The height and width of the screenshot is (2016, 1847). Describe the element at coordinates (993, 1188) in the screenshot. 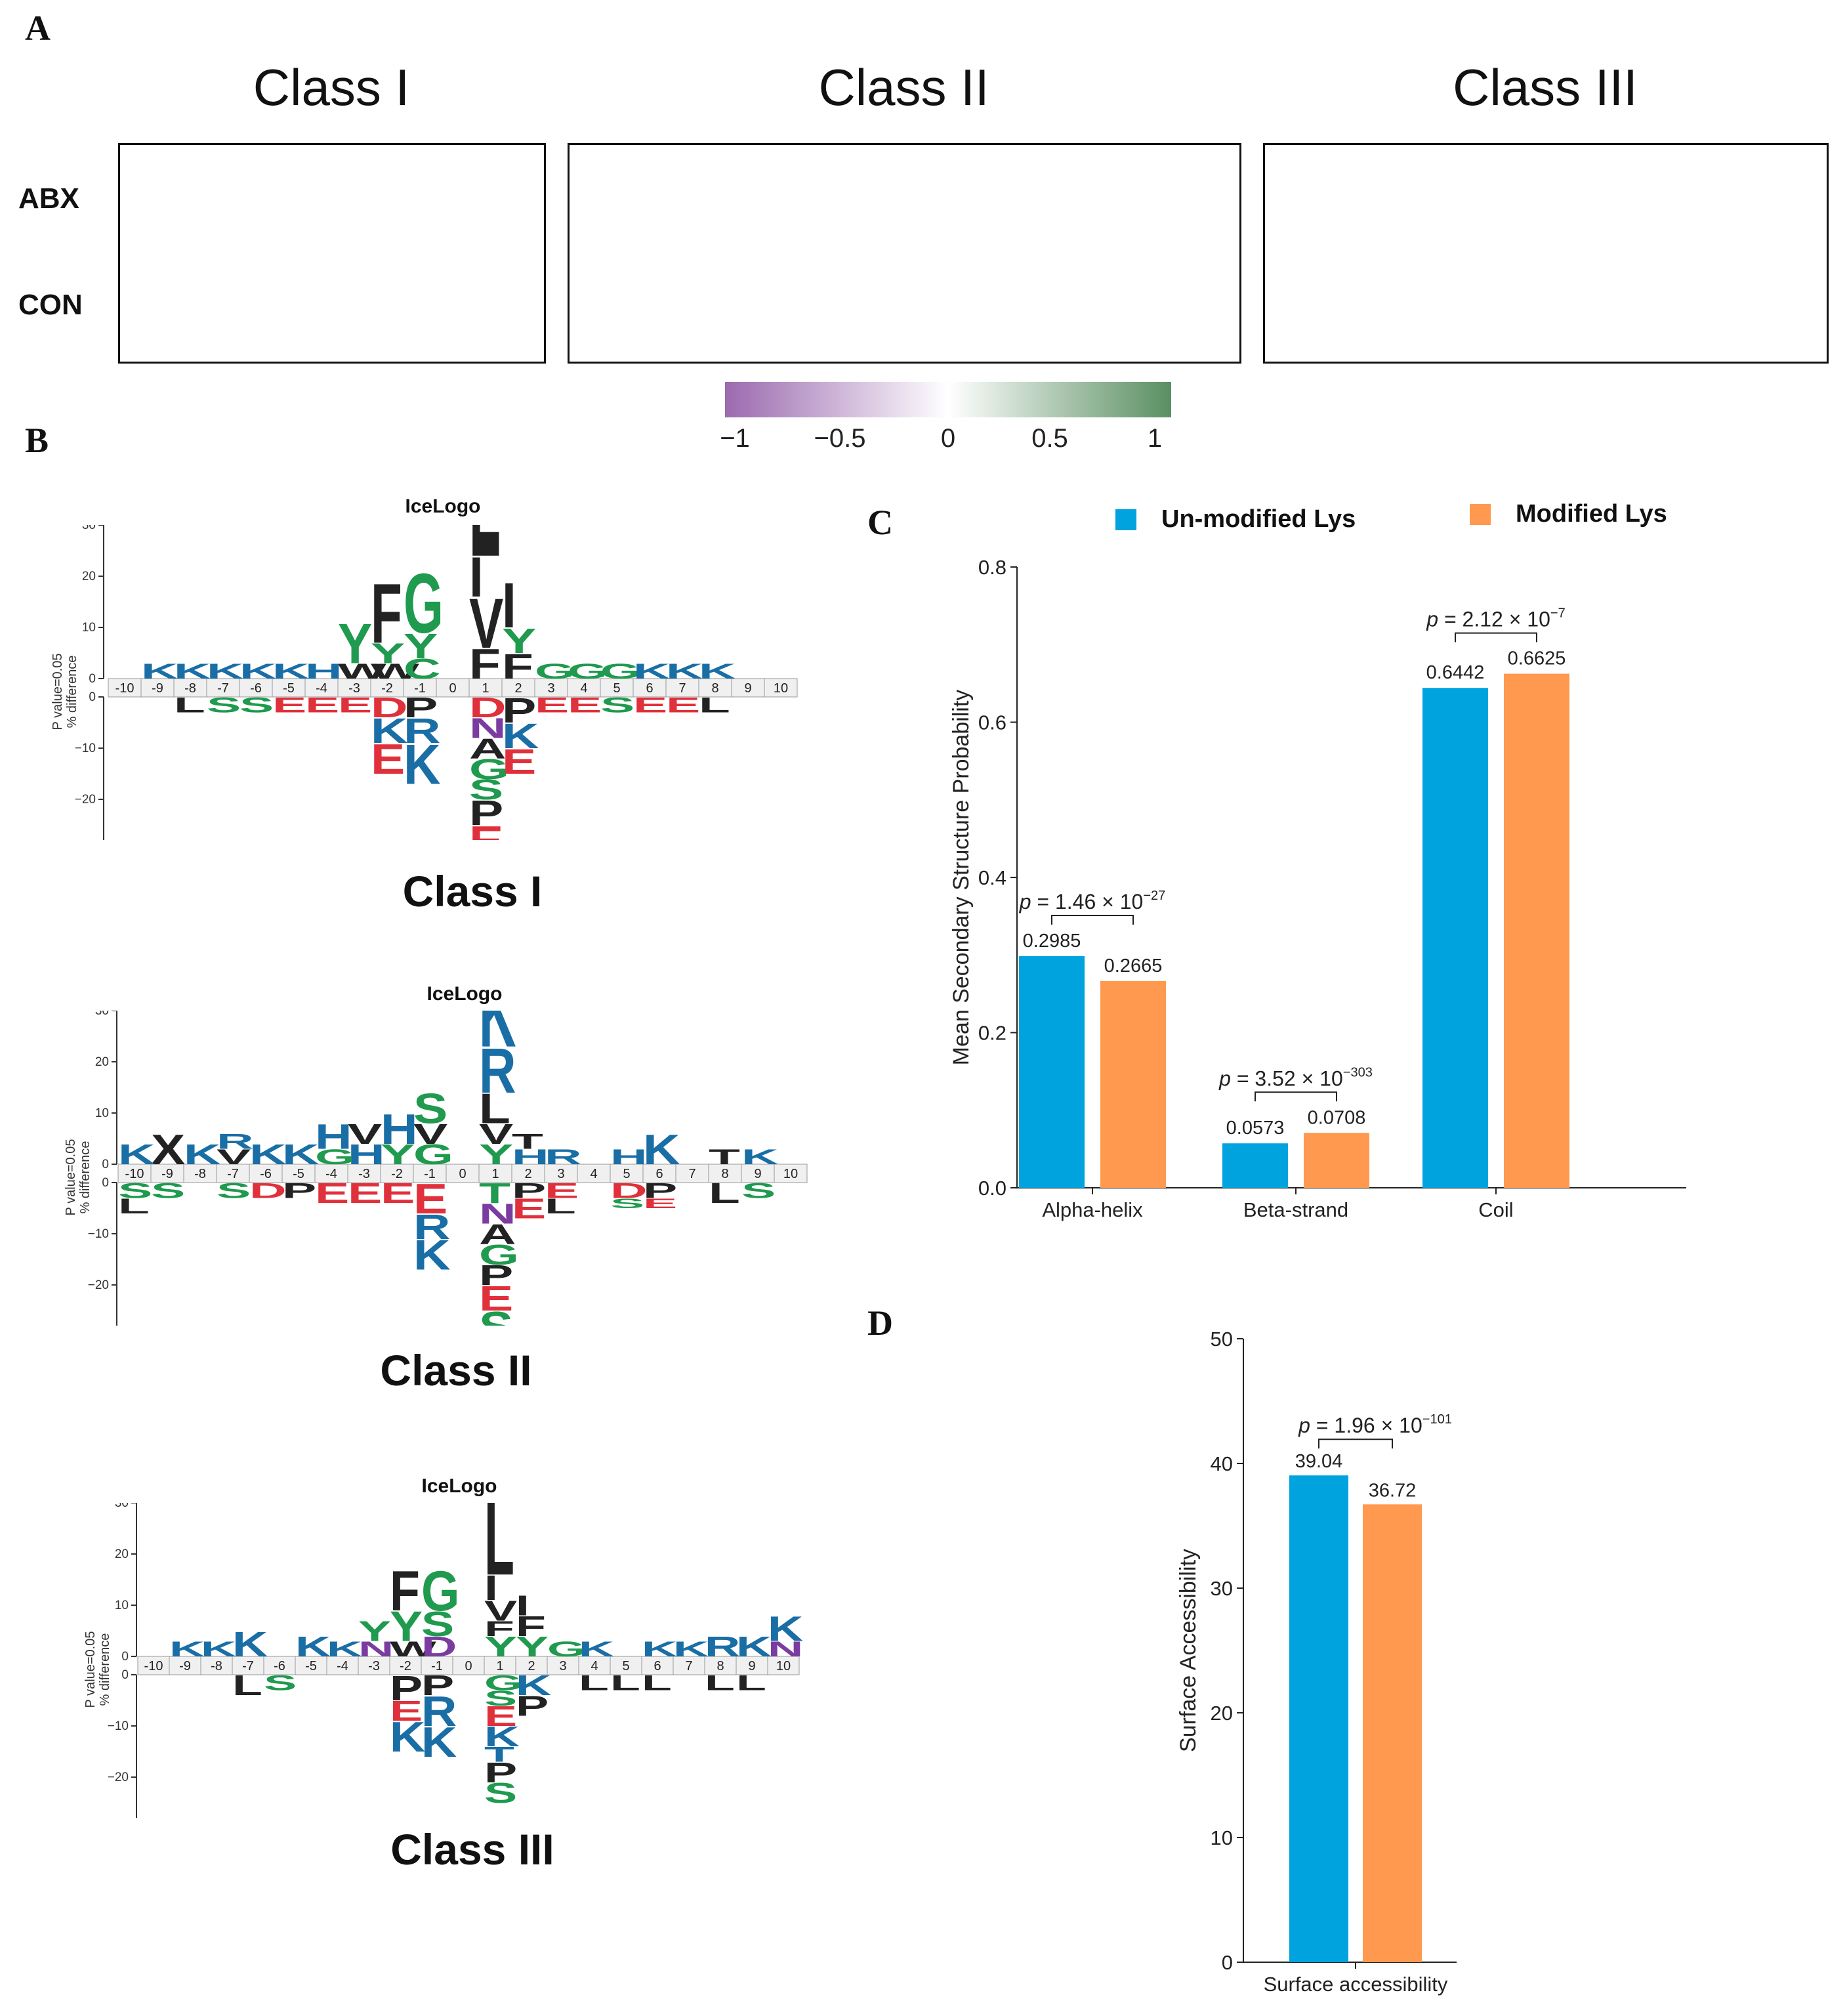

I see `y-tick-label: 0.0` at that location.